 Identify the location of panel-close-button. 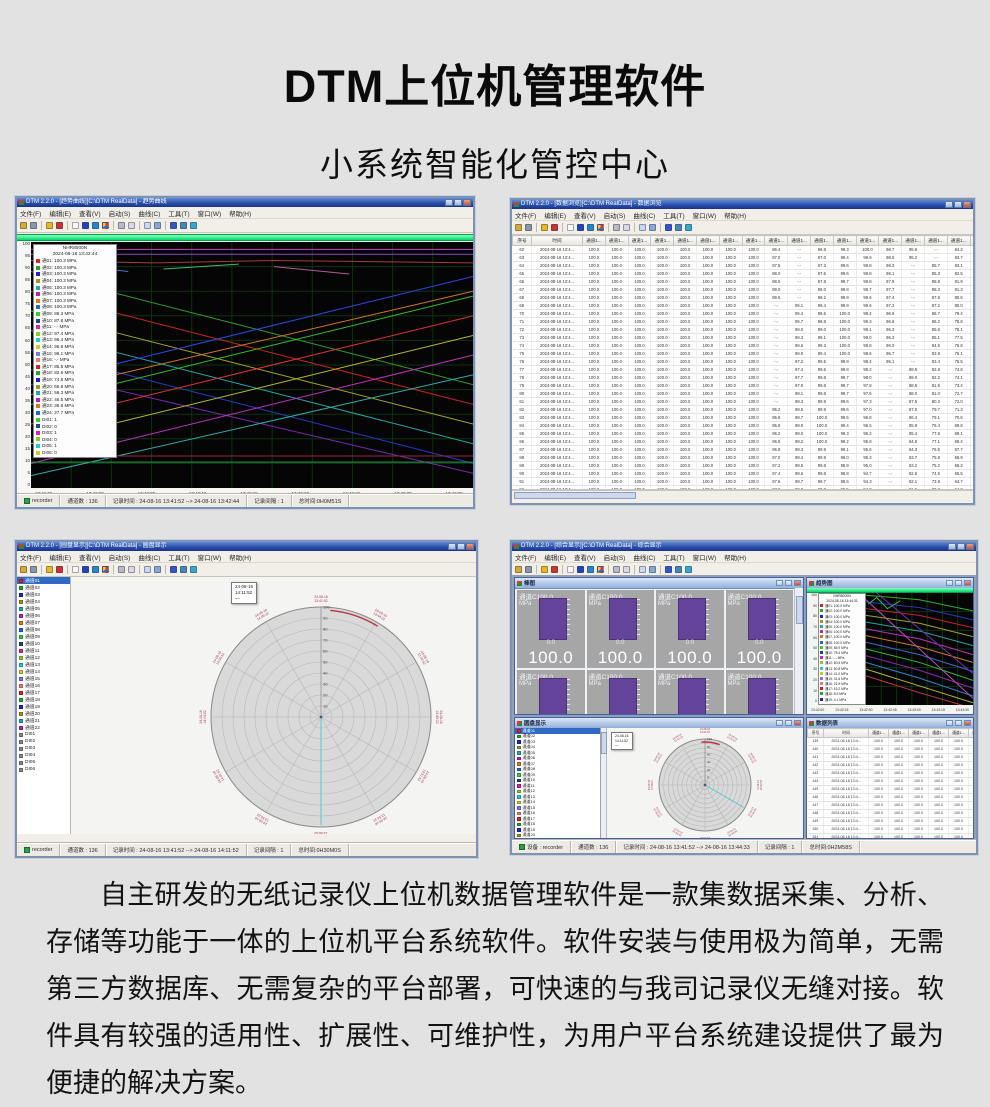
(797, 723).